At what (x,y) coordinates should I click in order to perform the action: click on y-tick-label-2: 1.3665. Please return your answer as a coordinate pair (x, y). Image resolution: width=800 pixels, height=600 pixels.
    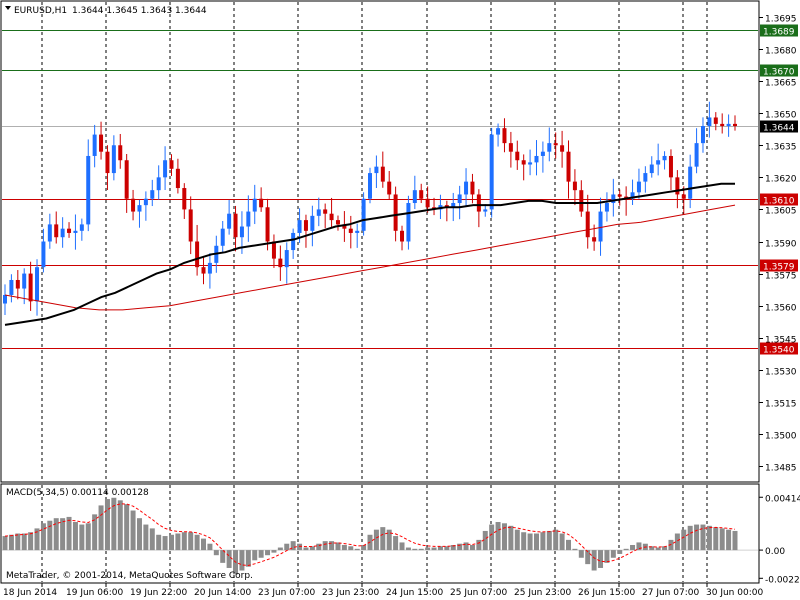
    Looking at the image, I should click on (781, 84).